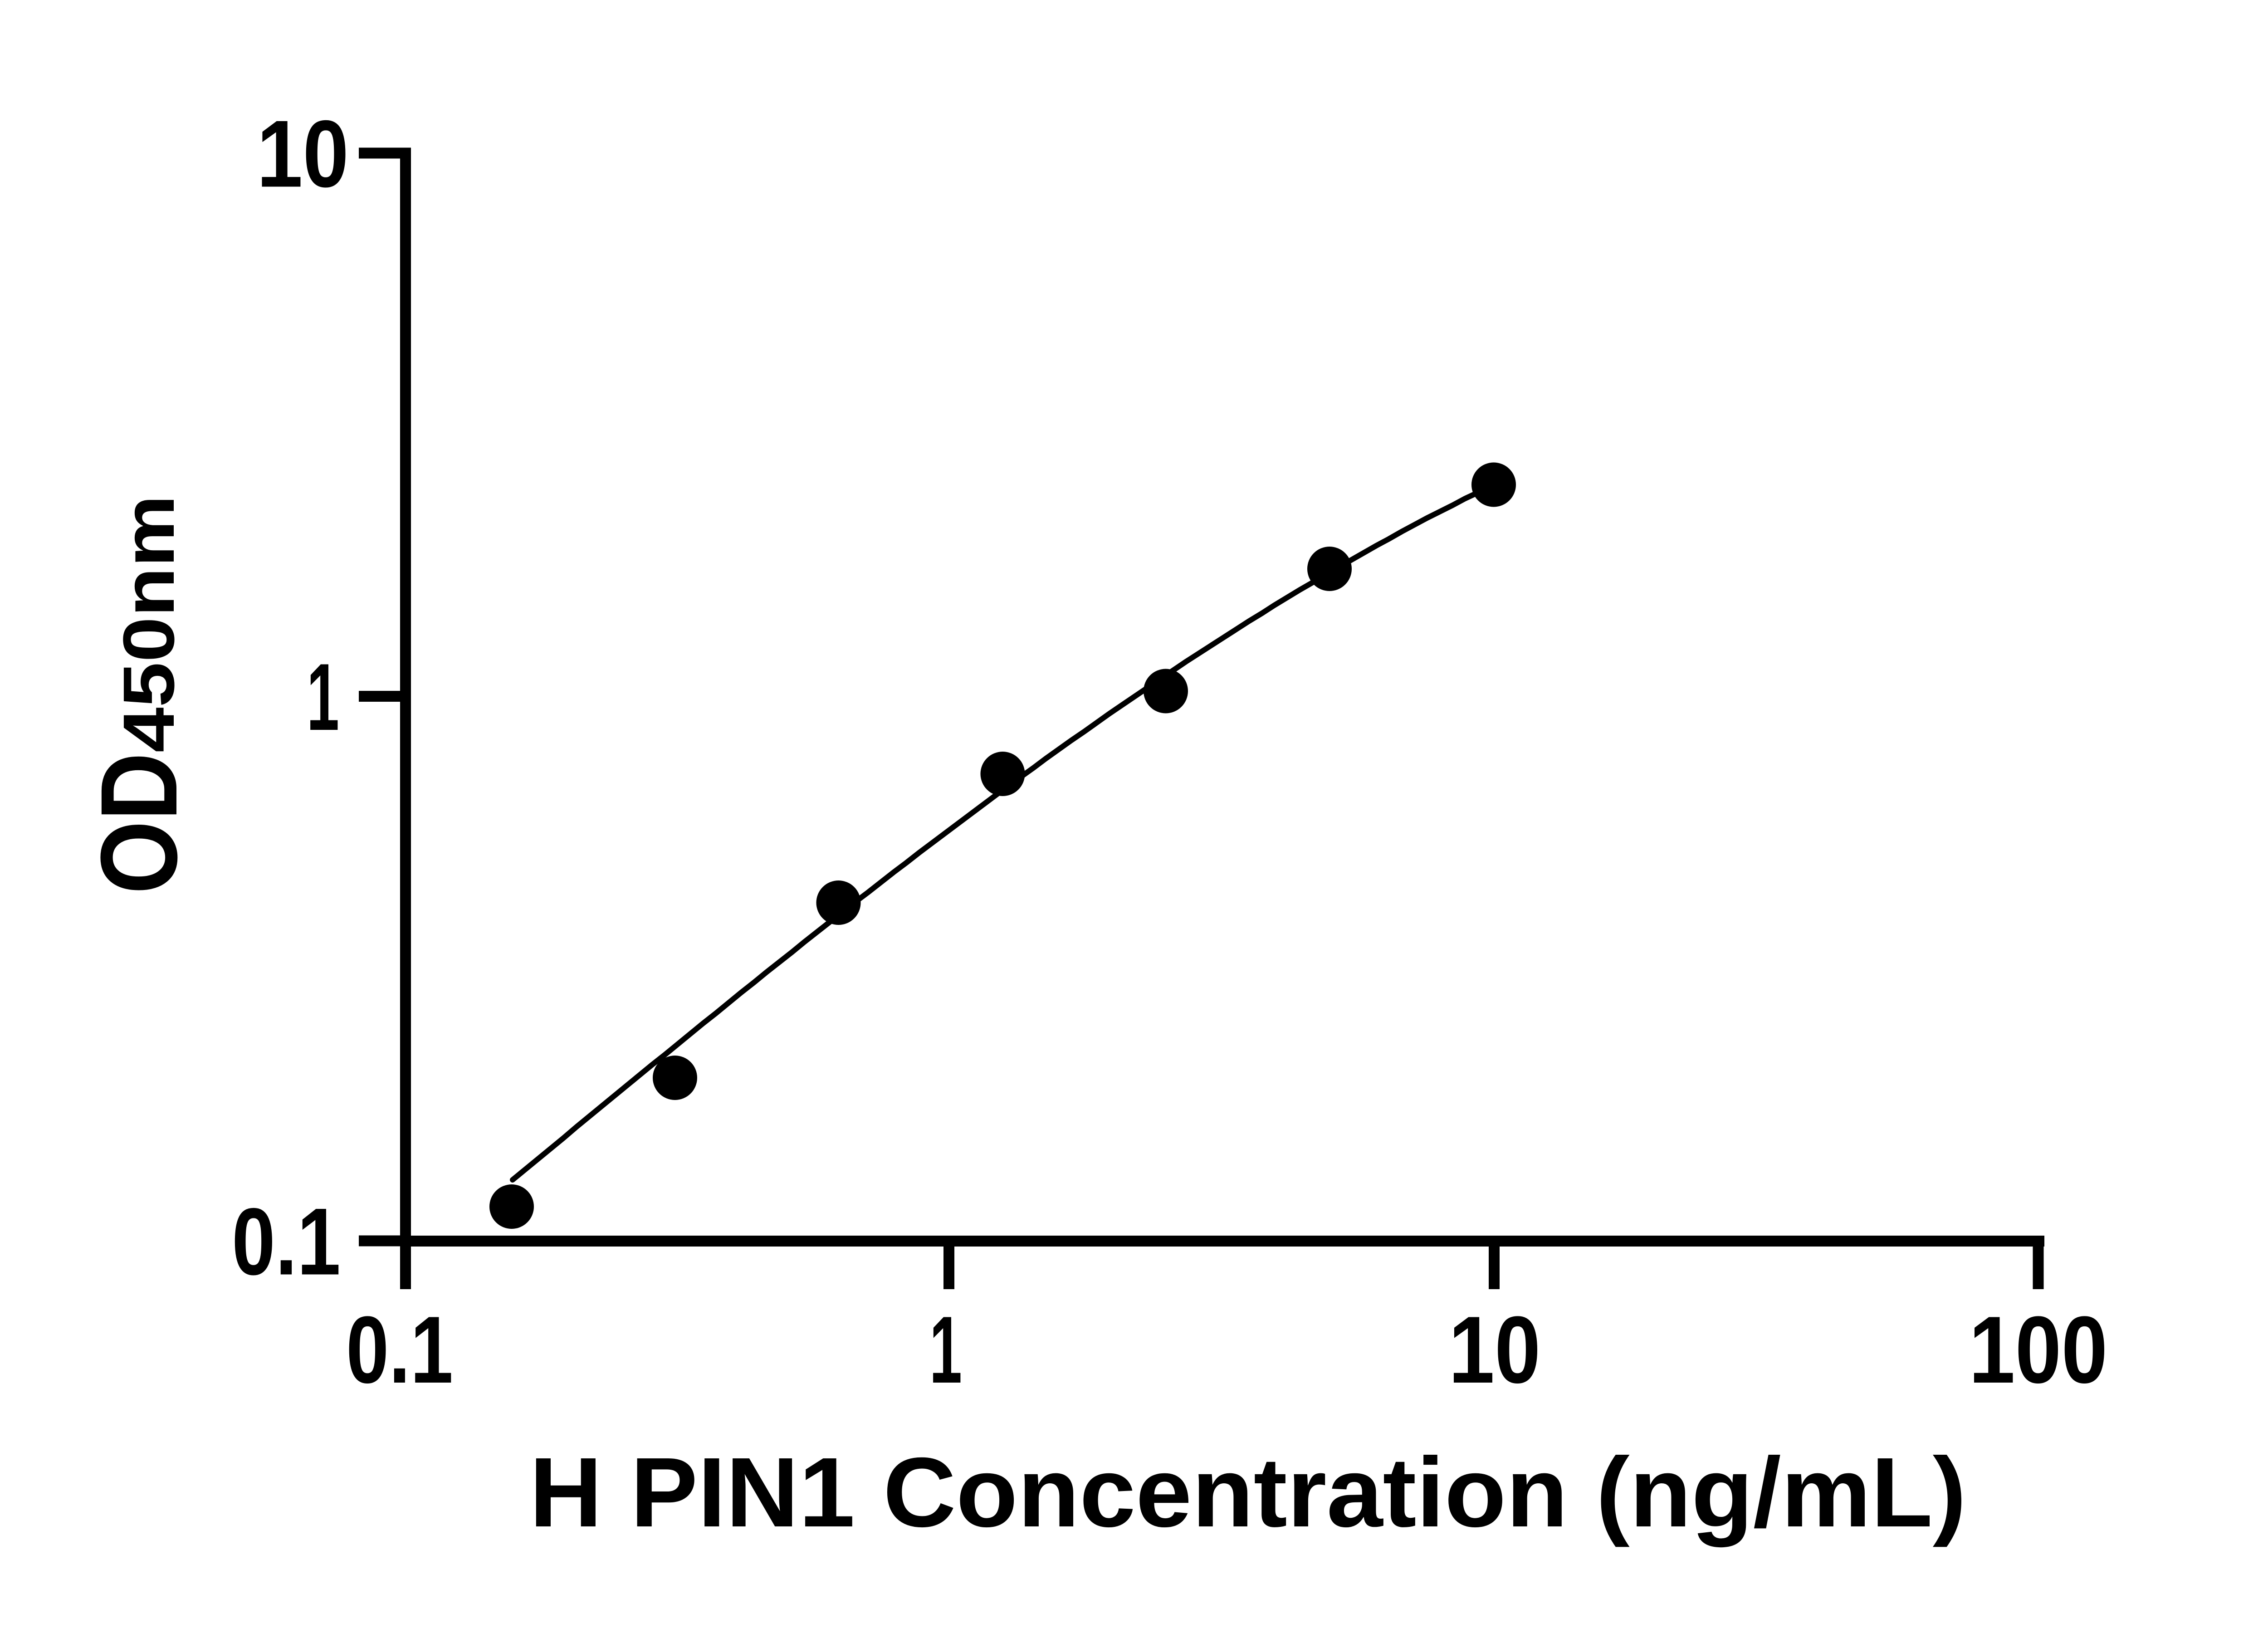  What do you see at coordinates (139, 823) in the screenshot?
I see `svg-text: OD` at bounding box center [139, 823].